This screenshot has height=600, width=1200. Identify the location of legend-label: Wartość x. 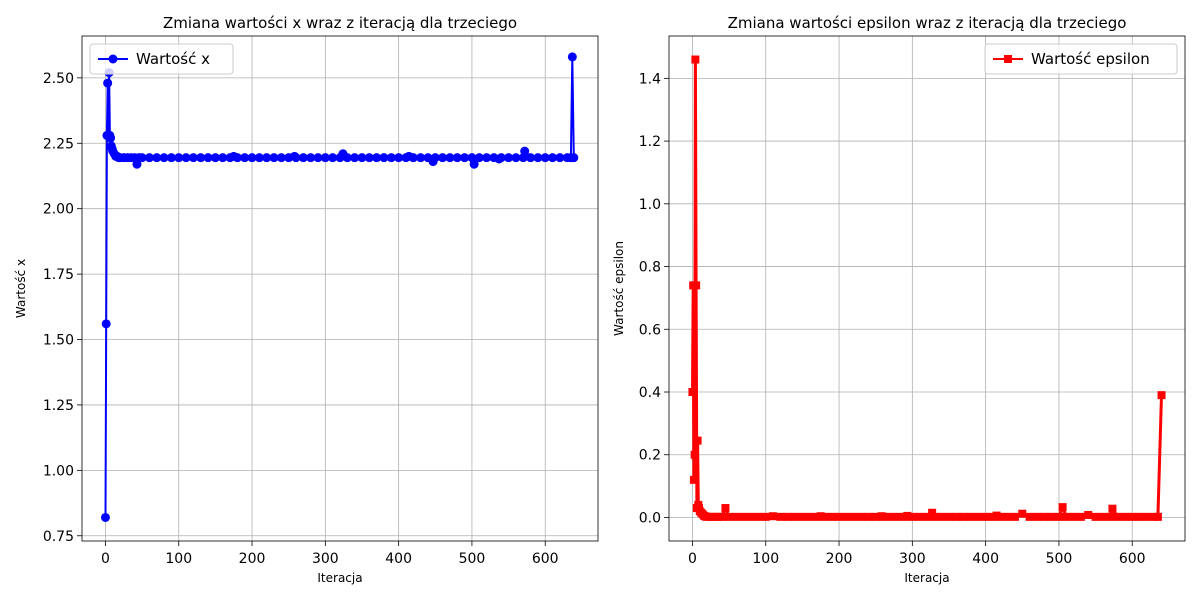
(173, 59).